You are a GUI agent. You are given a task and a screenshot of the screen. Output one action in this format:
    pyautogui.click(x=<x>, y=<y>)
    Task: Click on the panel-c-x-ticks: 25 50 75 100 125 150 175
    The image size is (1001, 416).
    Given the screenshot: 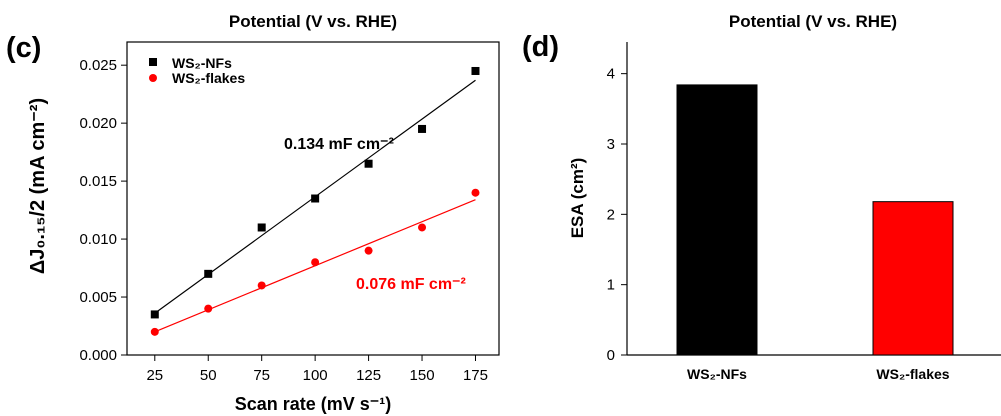 What is the action you would take?
    pyautogui.click(x=317, y=369)
    